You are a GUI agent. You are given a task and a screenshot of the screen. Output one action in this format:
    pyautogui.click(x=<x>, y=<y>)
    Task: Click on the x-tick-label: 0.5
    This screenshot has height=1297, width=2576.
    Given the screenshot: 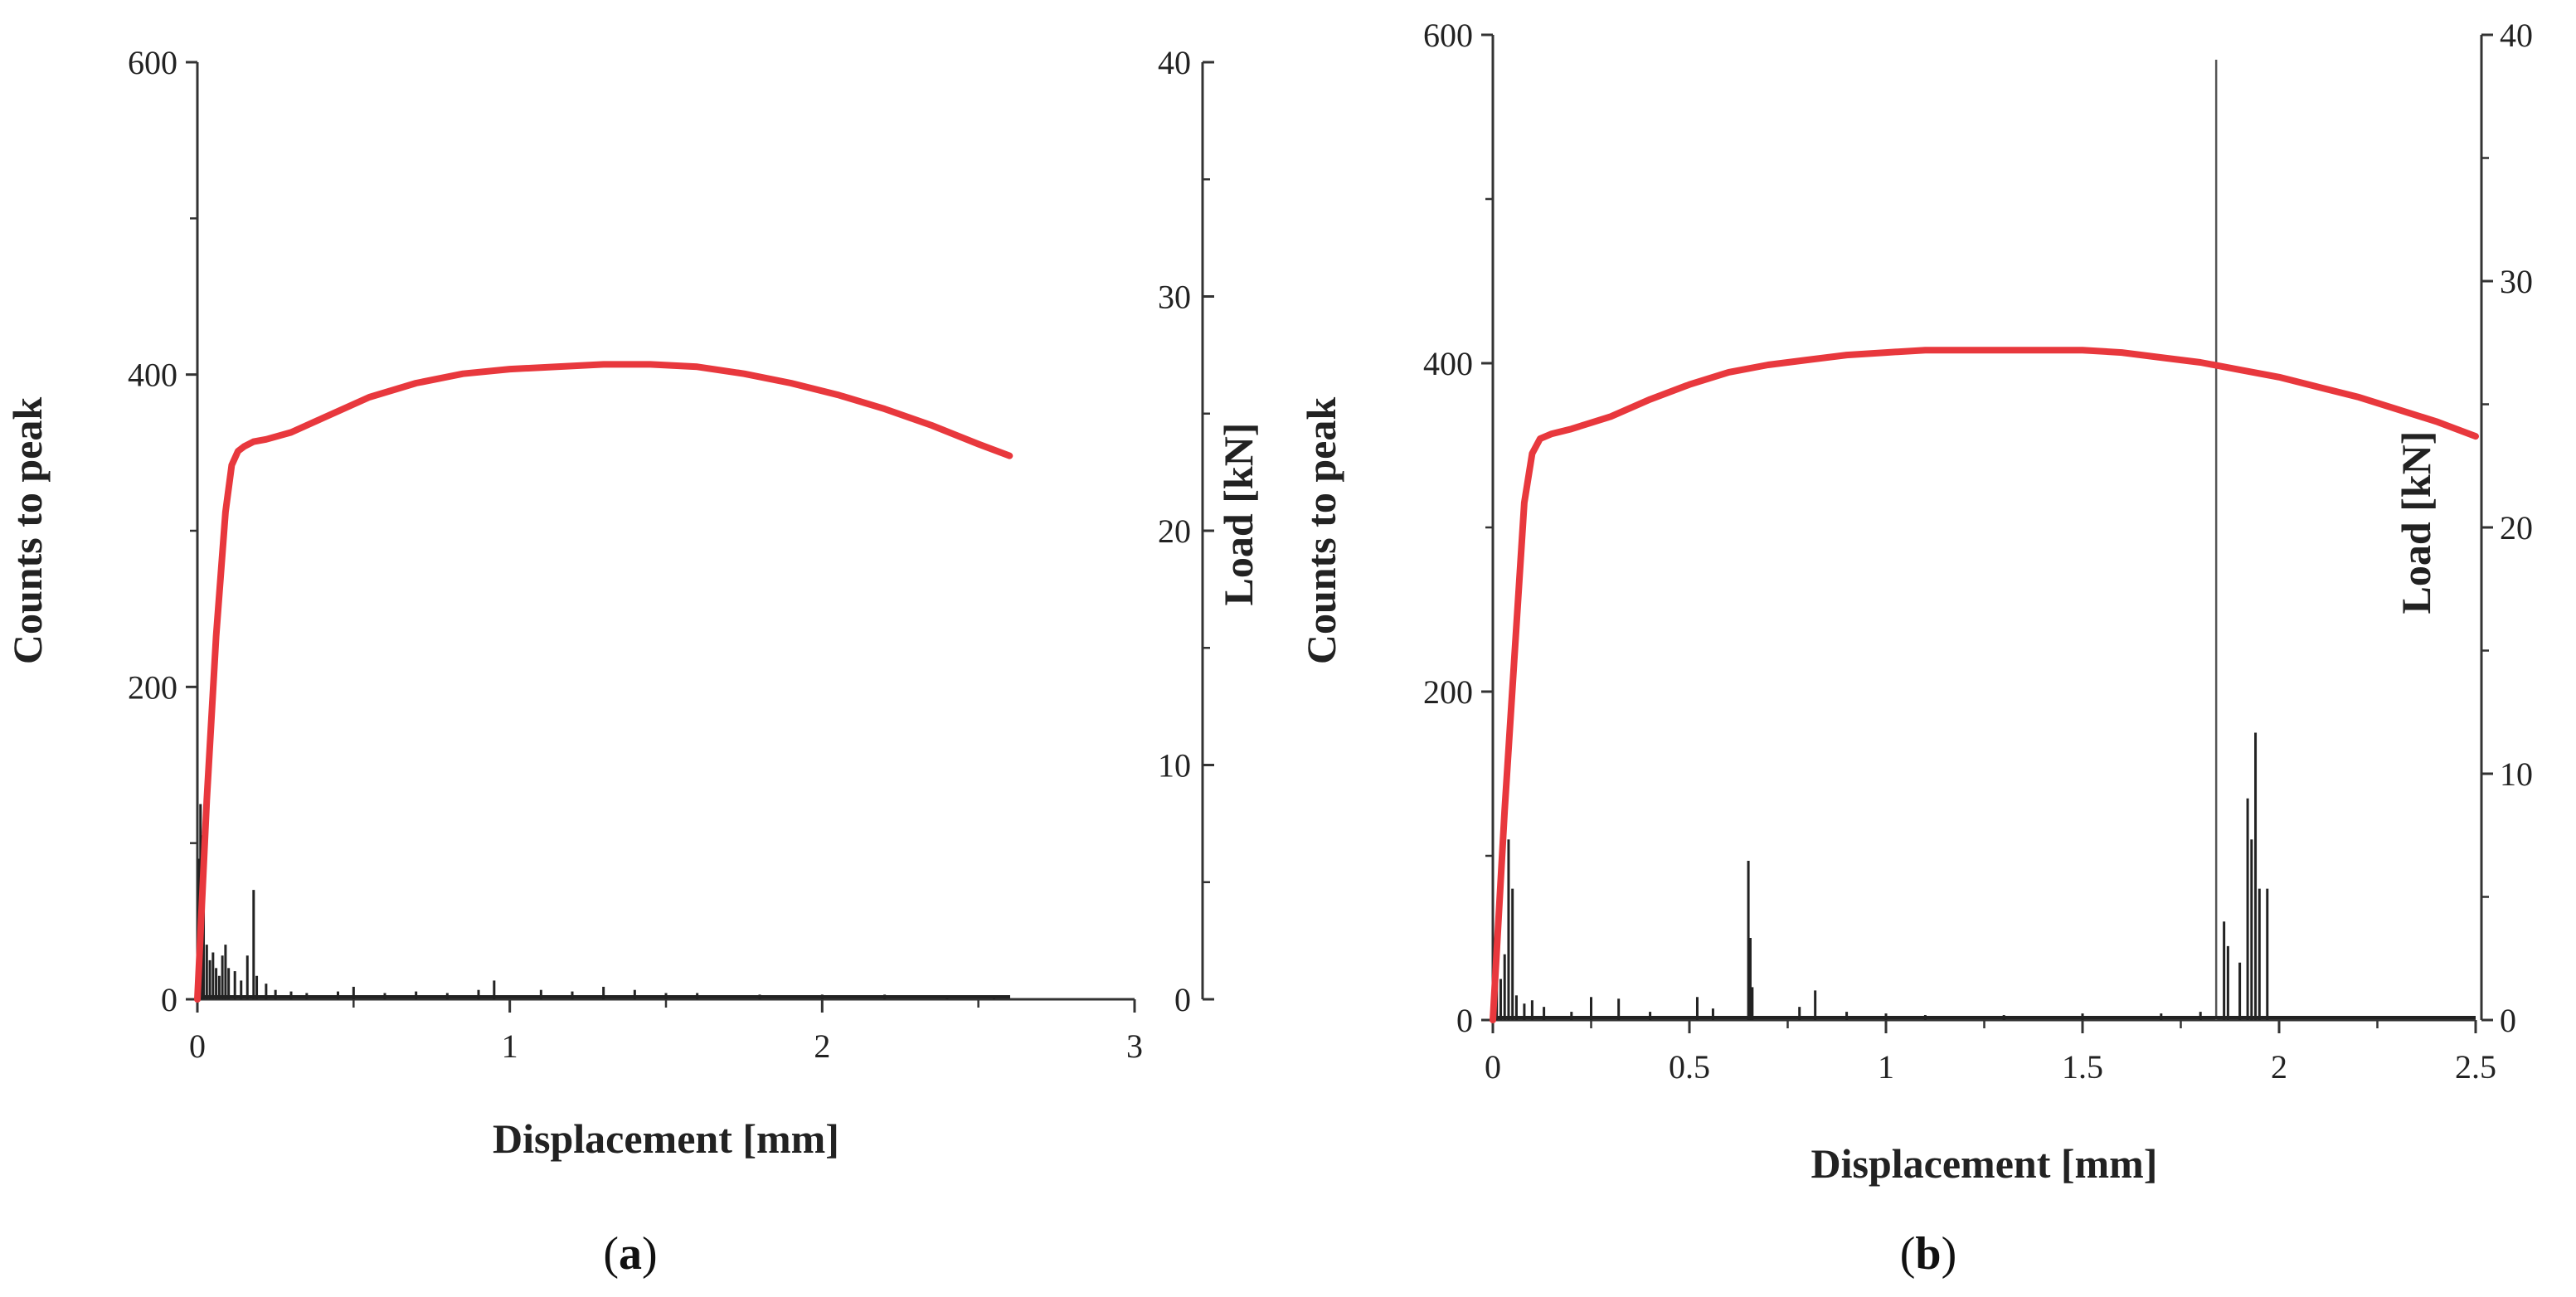 What is the action you would take?
    pyautogui.click(x=1690, y=1067)
    